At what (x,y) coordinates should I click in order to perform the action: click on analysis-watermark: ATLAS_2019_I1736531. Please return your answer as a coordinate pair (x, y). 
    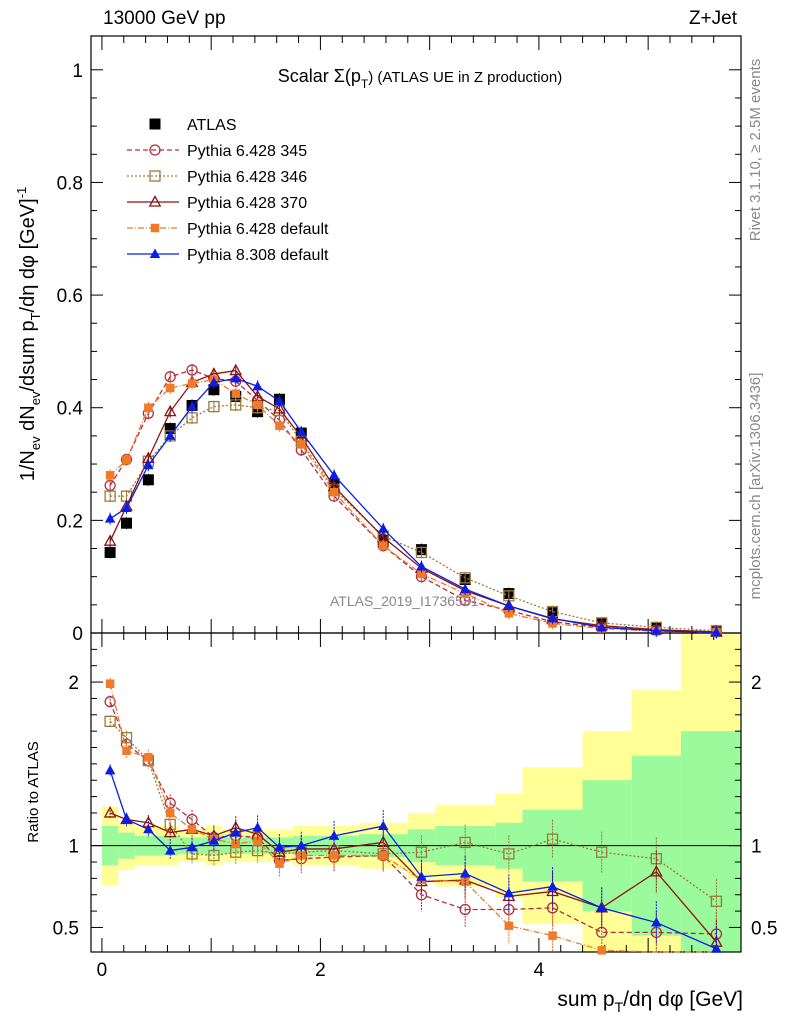
    Looking at the image, I should click on (404, 601).